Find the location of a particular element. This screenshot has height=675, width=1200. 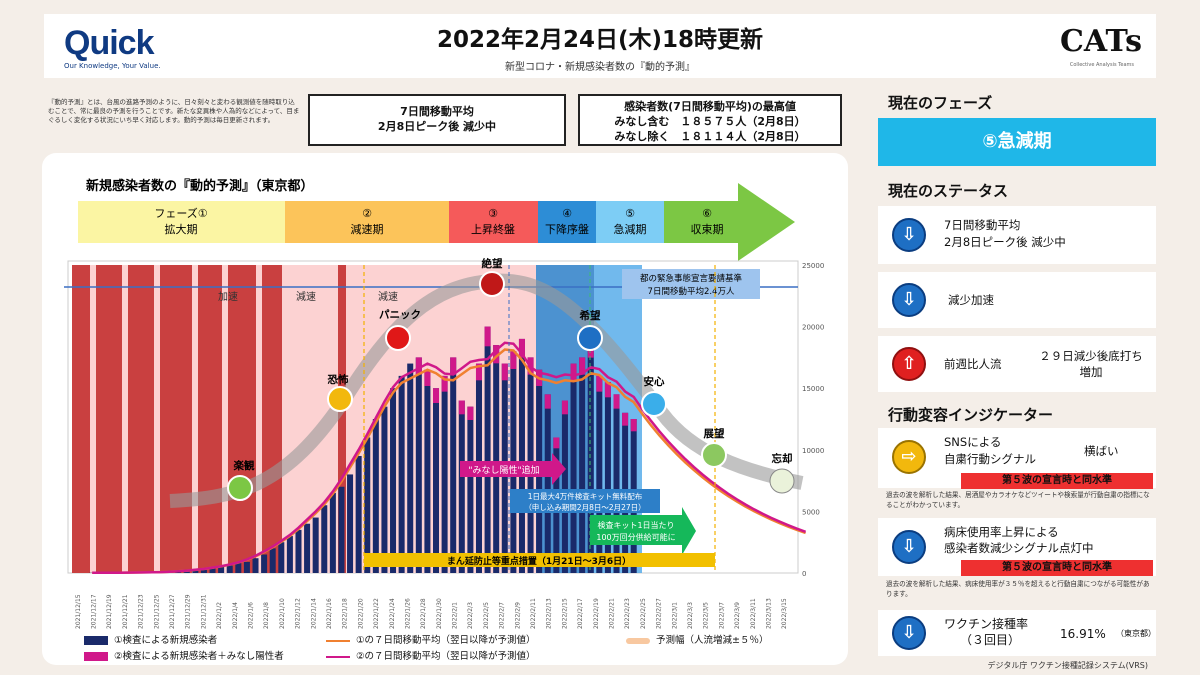

x-tick-label: 2021/12/17 is located at coordinates (94, 611).